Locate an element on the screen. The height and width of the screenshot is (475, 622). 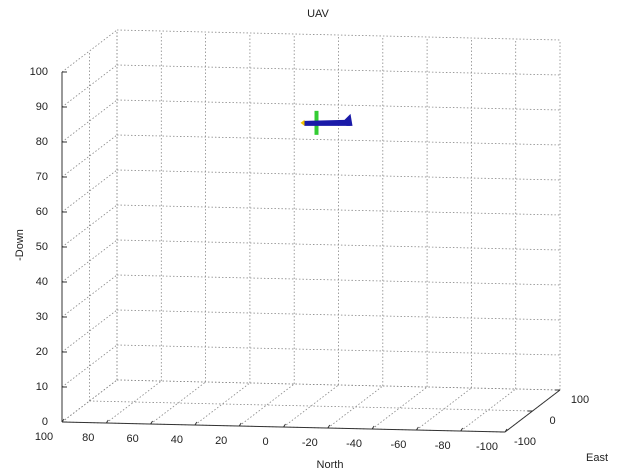
x-tick-label: -80 is located at coordinates (443, 446).